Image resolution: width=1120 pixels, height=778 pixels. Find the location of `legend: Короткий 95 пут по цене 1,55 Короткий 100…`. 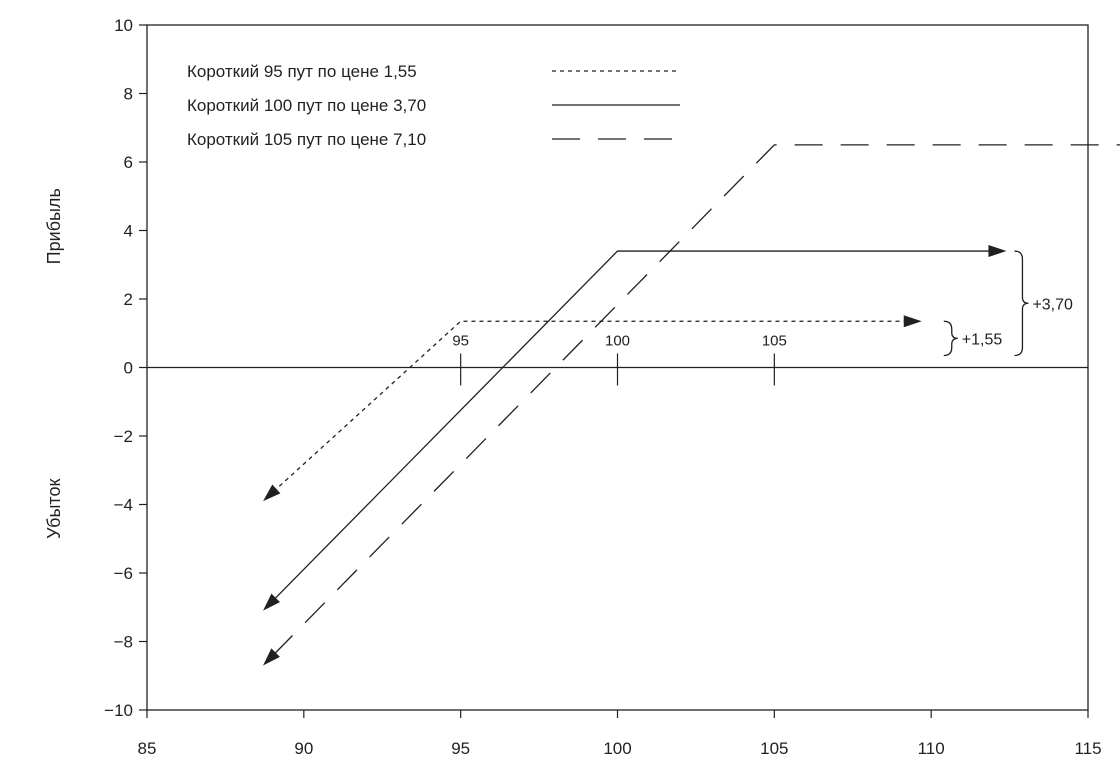

legend: Короткий 95 пут по цене 1,55 Короткий 100… is located at coordinates (433, 105).